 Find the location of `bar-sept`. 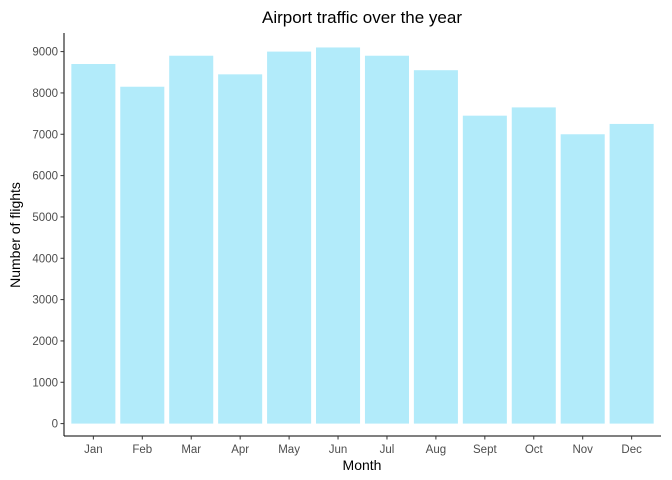

bar-sept is located at coordinates (484, 269).